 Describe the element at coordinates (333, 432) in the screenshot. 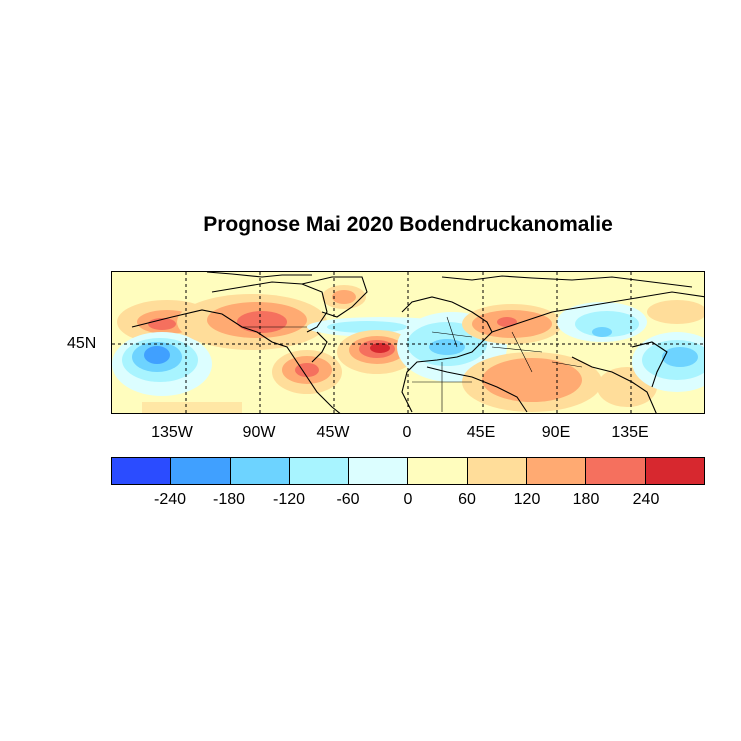

I see `x-tick-45w: 45W` at that location.